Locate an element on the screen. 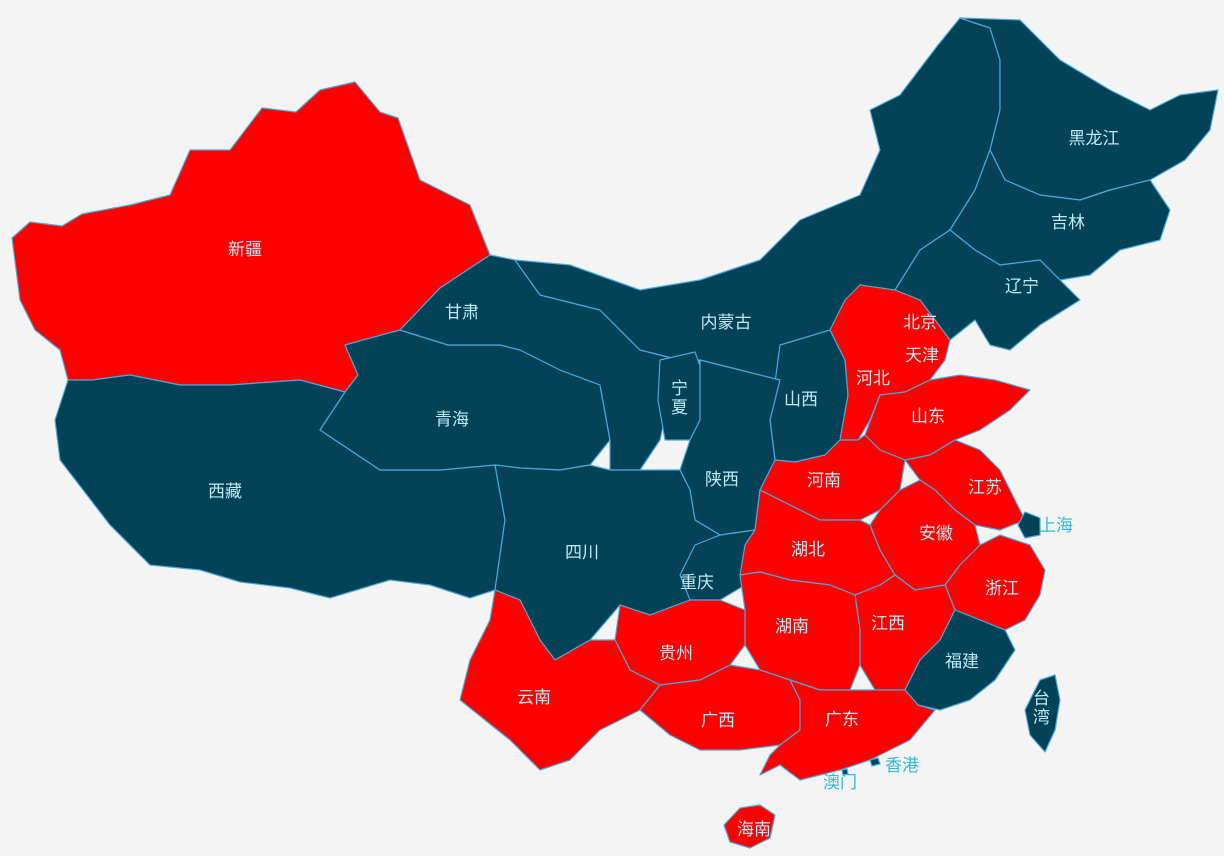  region-taiwan is located at coordinates (1042, 713).